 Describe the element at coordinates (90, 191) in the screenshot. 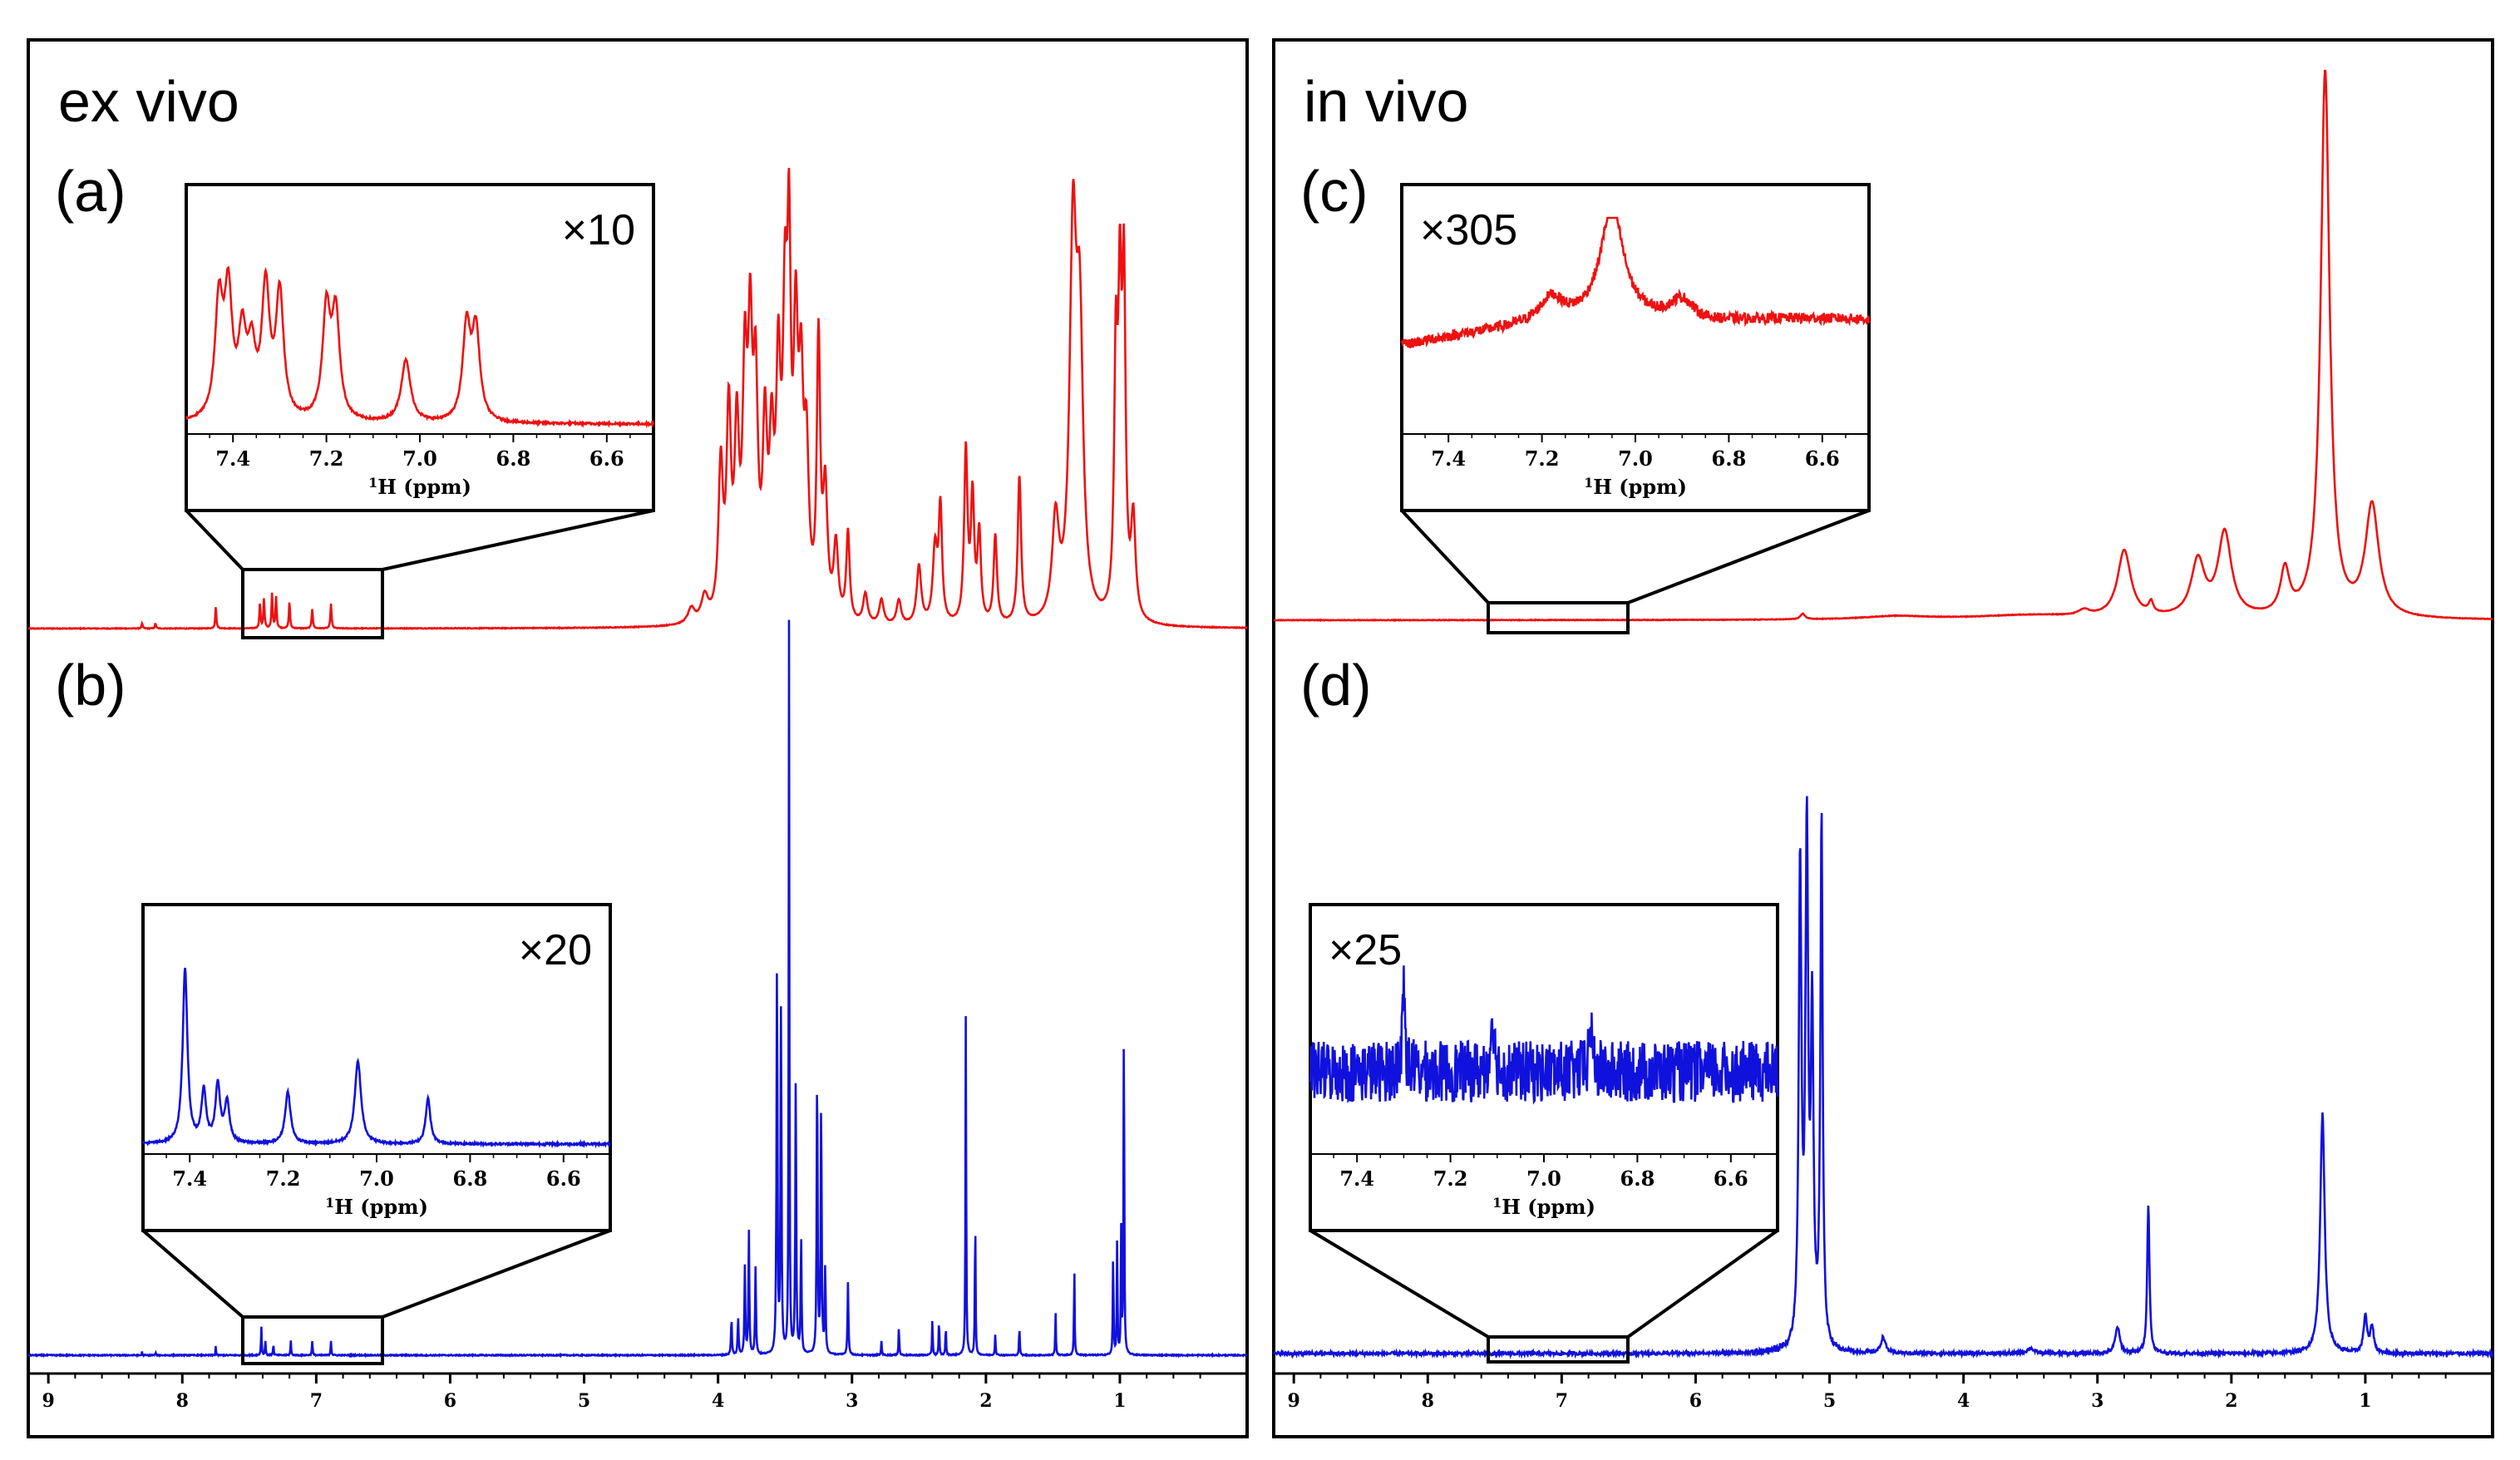

I see `panel-label-a: (a)` at that location.